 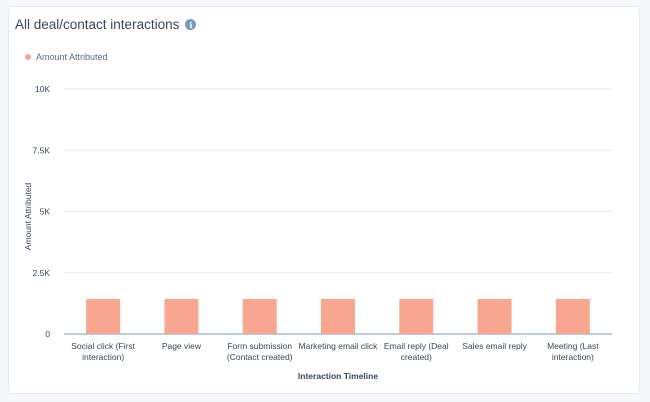 I want to click on x-tick-label: Form submission (Contact created), so click(x=260, y=351).